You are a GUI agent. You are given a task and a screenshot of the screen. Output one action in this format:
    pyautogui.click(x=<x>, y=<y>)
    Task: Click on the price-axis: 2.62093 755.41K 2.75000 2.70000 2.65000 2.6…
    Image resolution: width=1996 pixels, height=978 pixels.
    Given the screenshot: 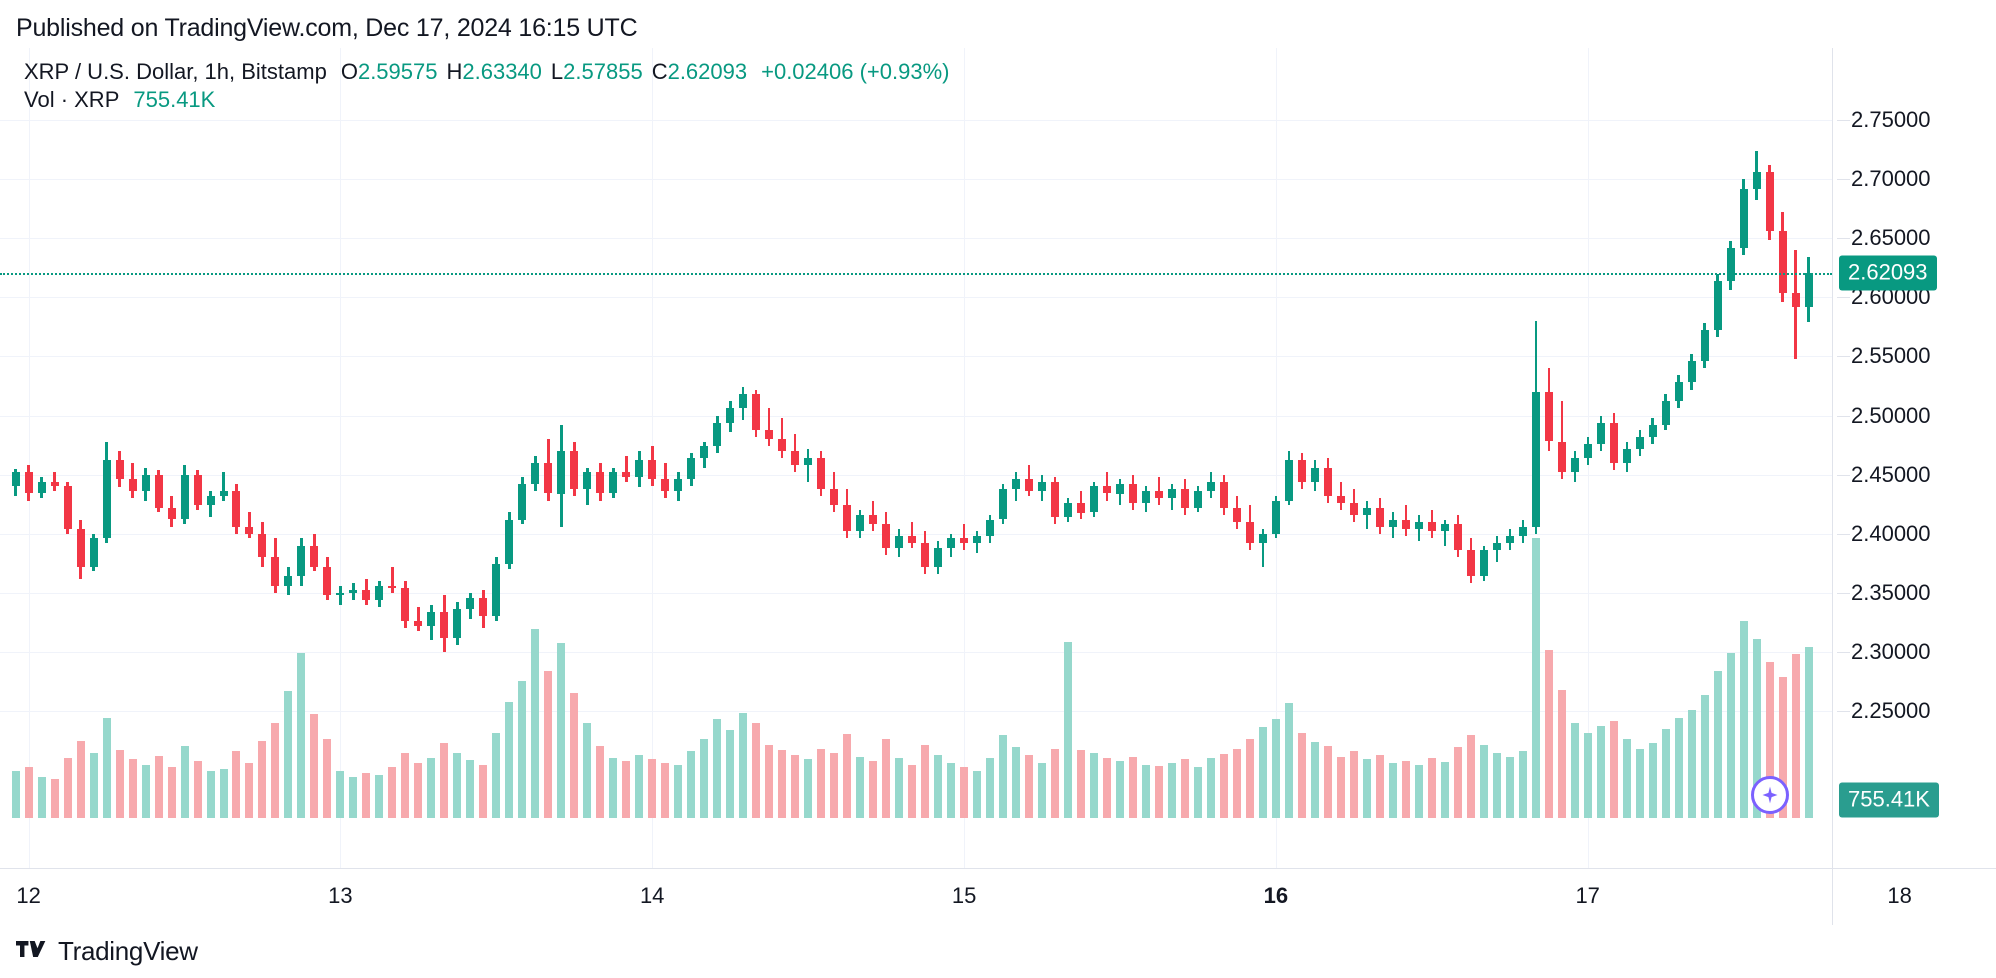 What is the action you would take?
    pyautogui.click(x=1914, y=458)
    